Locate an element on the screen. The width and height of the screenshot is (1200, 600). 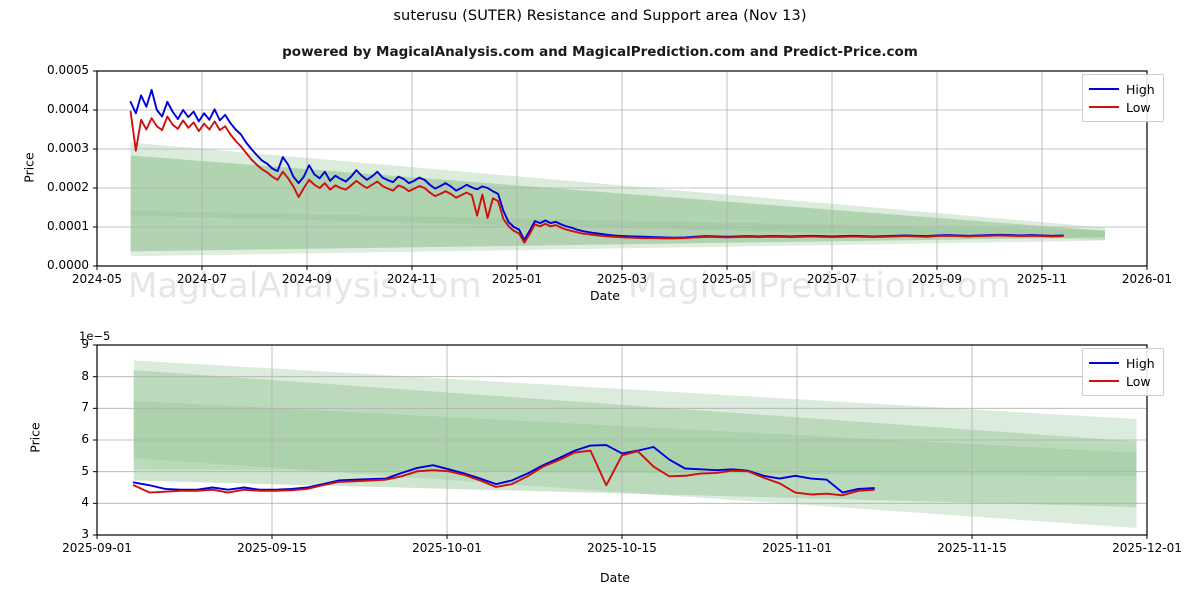
y-tick-label: 4 is located at coordinates (85, 502).